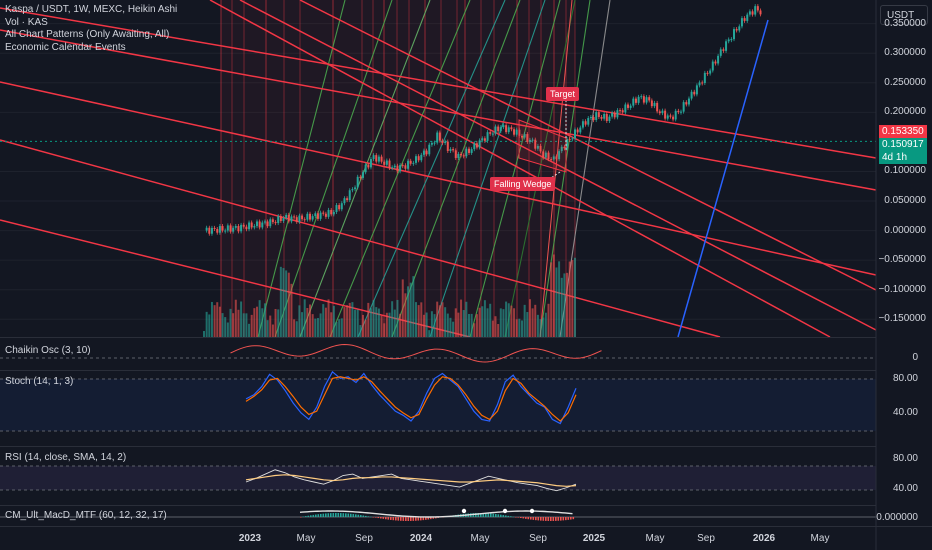 The image size is (932, 550). I want to click on target-label: Target, so click(563, 94).